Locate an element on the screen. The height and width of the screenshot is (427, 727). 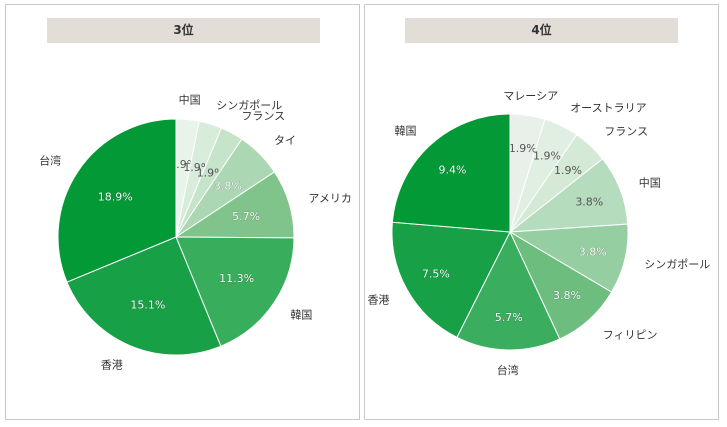
slice-category-label: マレーシア is located at coordinates (530, 96).